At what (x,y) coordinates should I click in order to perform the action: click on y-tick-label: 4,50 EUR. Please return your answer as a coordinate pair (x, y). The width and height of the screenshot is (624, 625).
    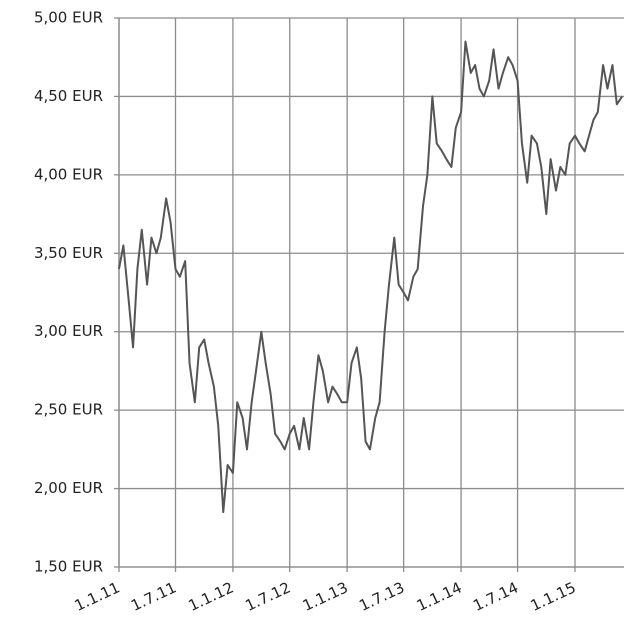
    Looking at the image, I should click on (68, 96).